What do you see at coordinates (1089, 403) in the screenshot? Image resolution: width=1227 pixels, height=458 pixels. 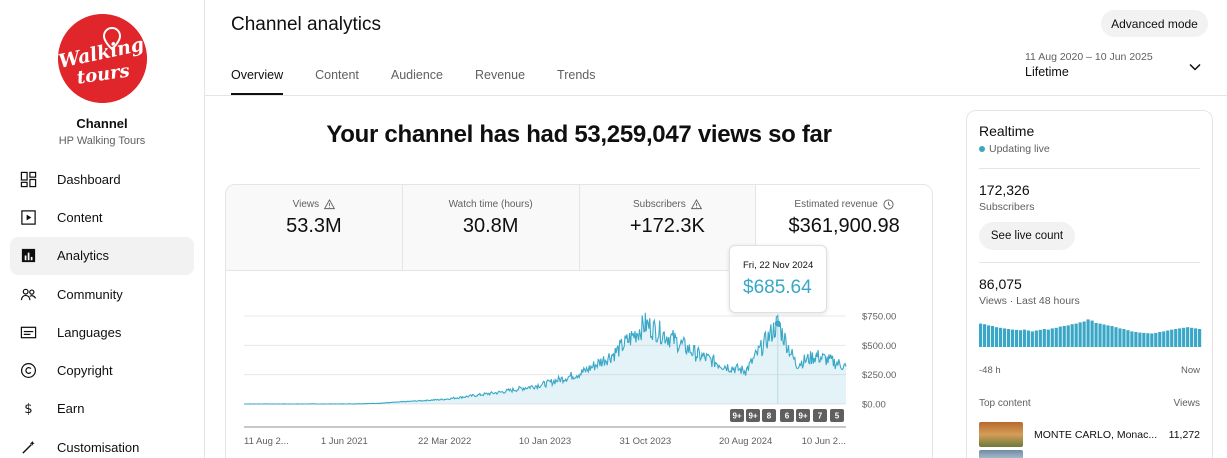 I see `top-content-header: Top content Views` at bounding box center [1089, 403].